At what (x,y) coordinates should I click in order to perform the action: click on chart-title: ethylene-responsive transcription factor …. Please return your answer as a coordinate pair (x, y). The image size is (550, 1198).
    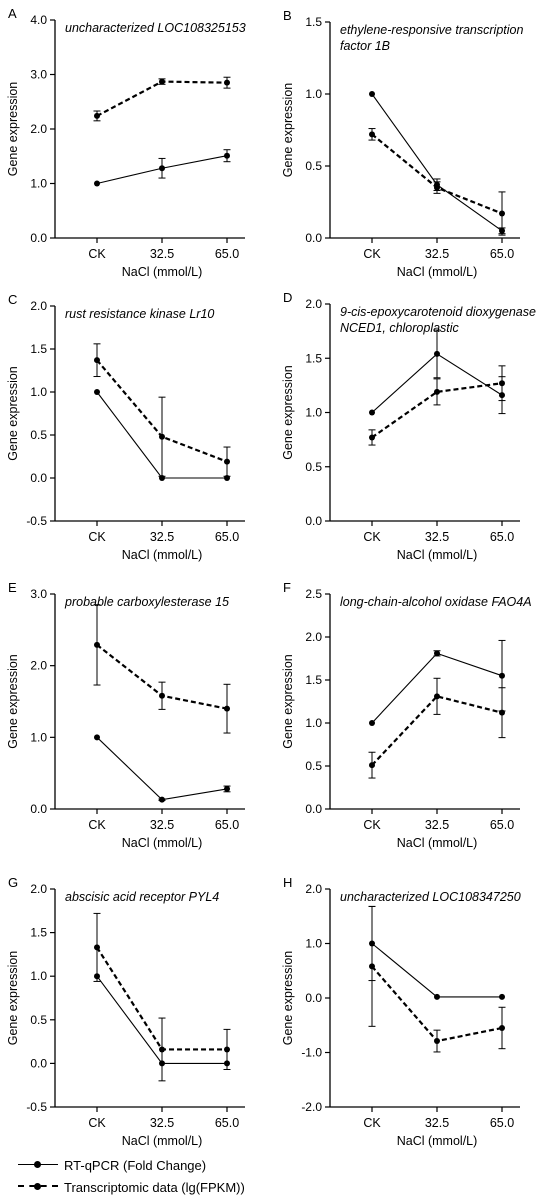
    Looking at the image, I should click on (431, 38).